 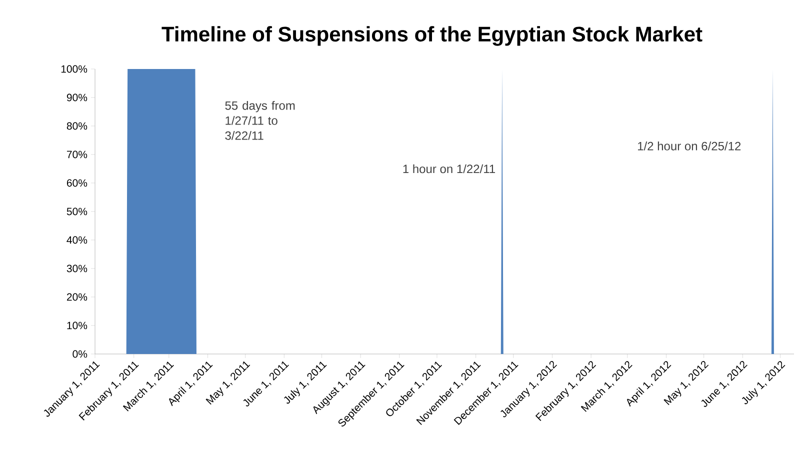 I want to click on chart-title: Timeline of Suspensions of the Egyptian Stock Market, so click(x=432, y=36).